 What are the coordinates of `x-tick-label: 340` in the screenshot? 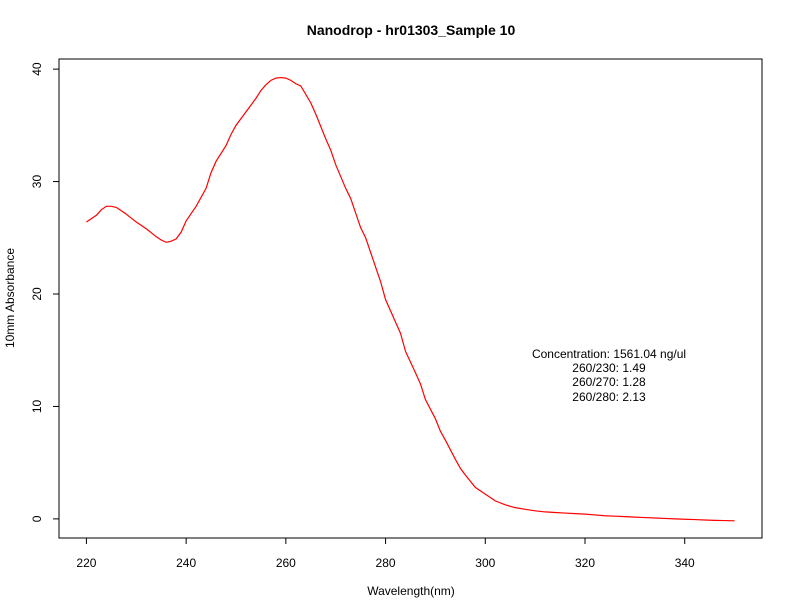 It's located at (685, 563).